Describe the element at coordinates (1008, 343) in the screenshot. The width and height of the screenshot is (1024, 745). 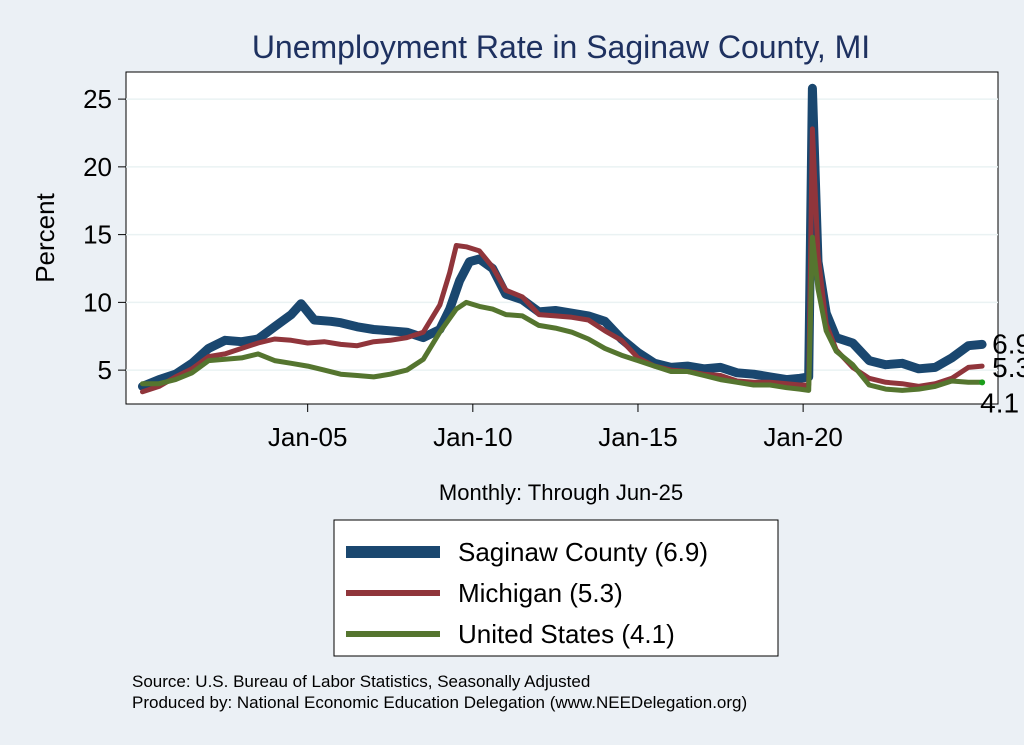
I see `end-label-0: 6.9` at that location.